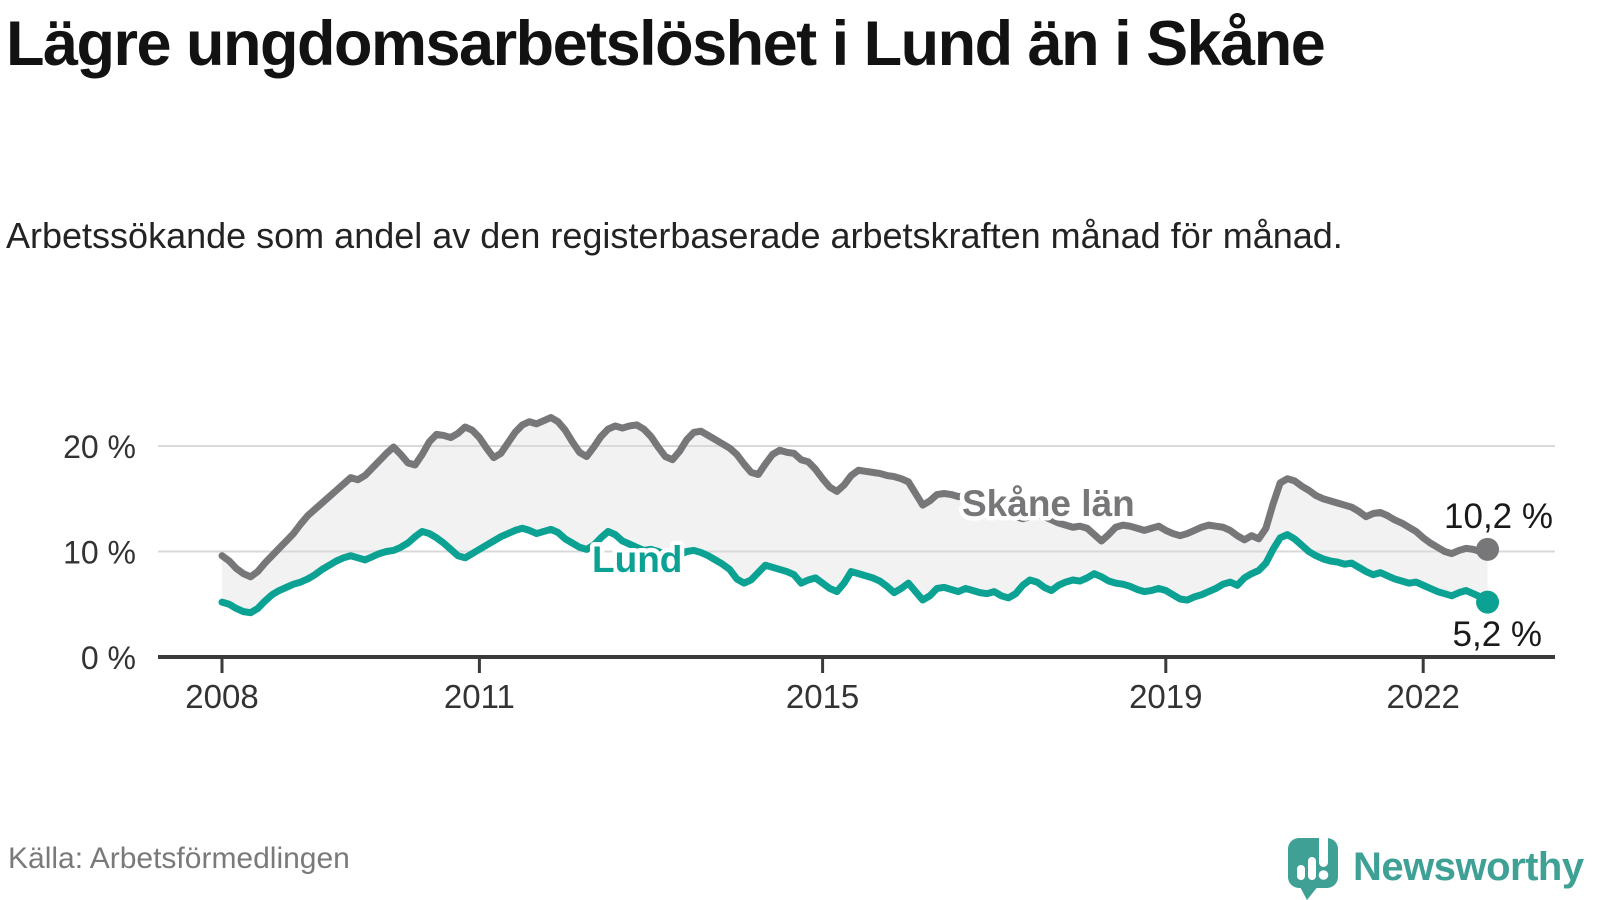  Describe the element at coordinates (1301, 872) in the screenshot. I see `logo-bar-short` at that location.